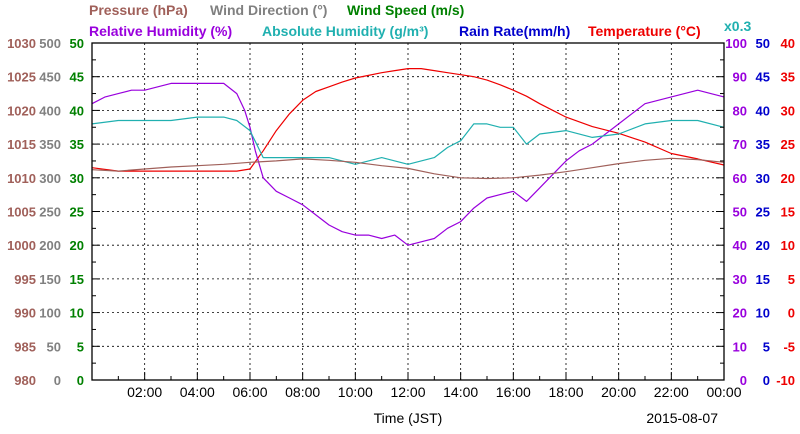  What do you see at coordinates (788, 212) in the screenshot?
I see `temperature-tick-label: 15` at bounding box center [788, 212].